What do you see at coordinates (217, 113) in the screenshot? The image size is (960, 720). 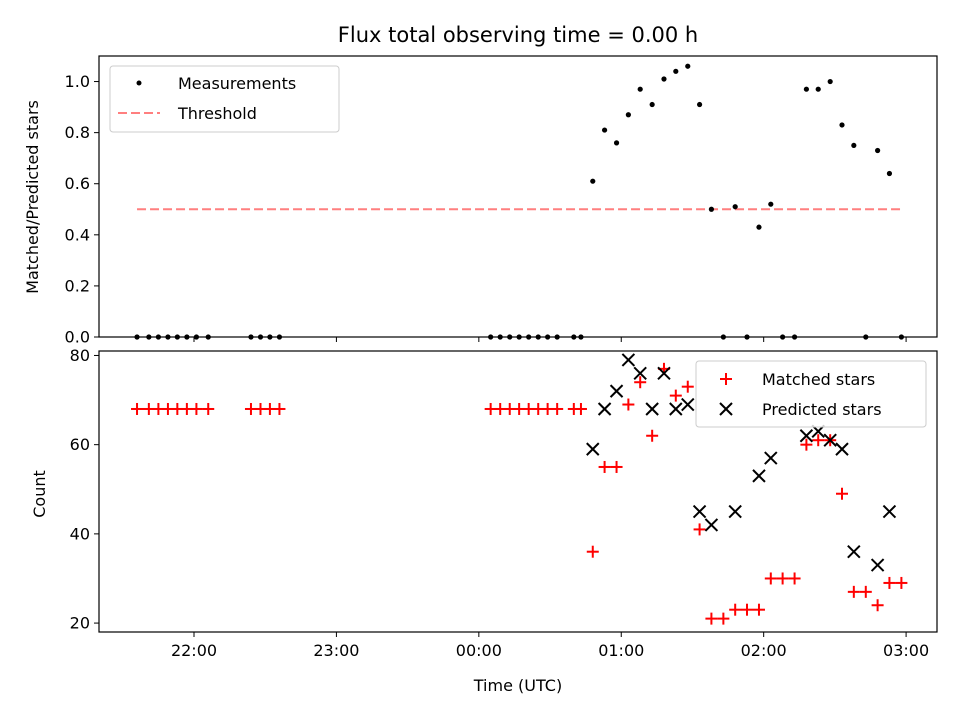 I see `legend-threshold-label: Threshold` at bounding box center [217, 113].